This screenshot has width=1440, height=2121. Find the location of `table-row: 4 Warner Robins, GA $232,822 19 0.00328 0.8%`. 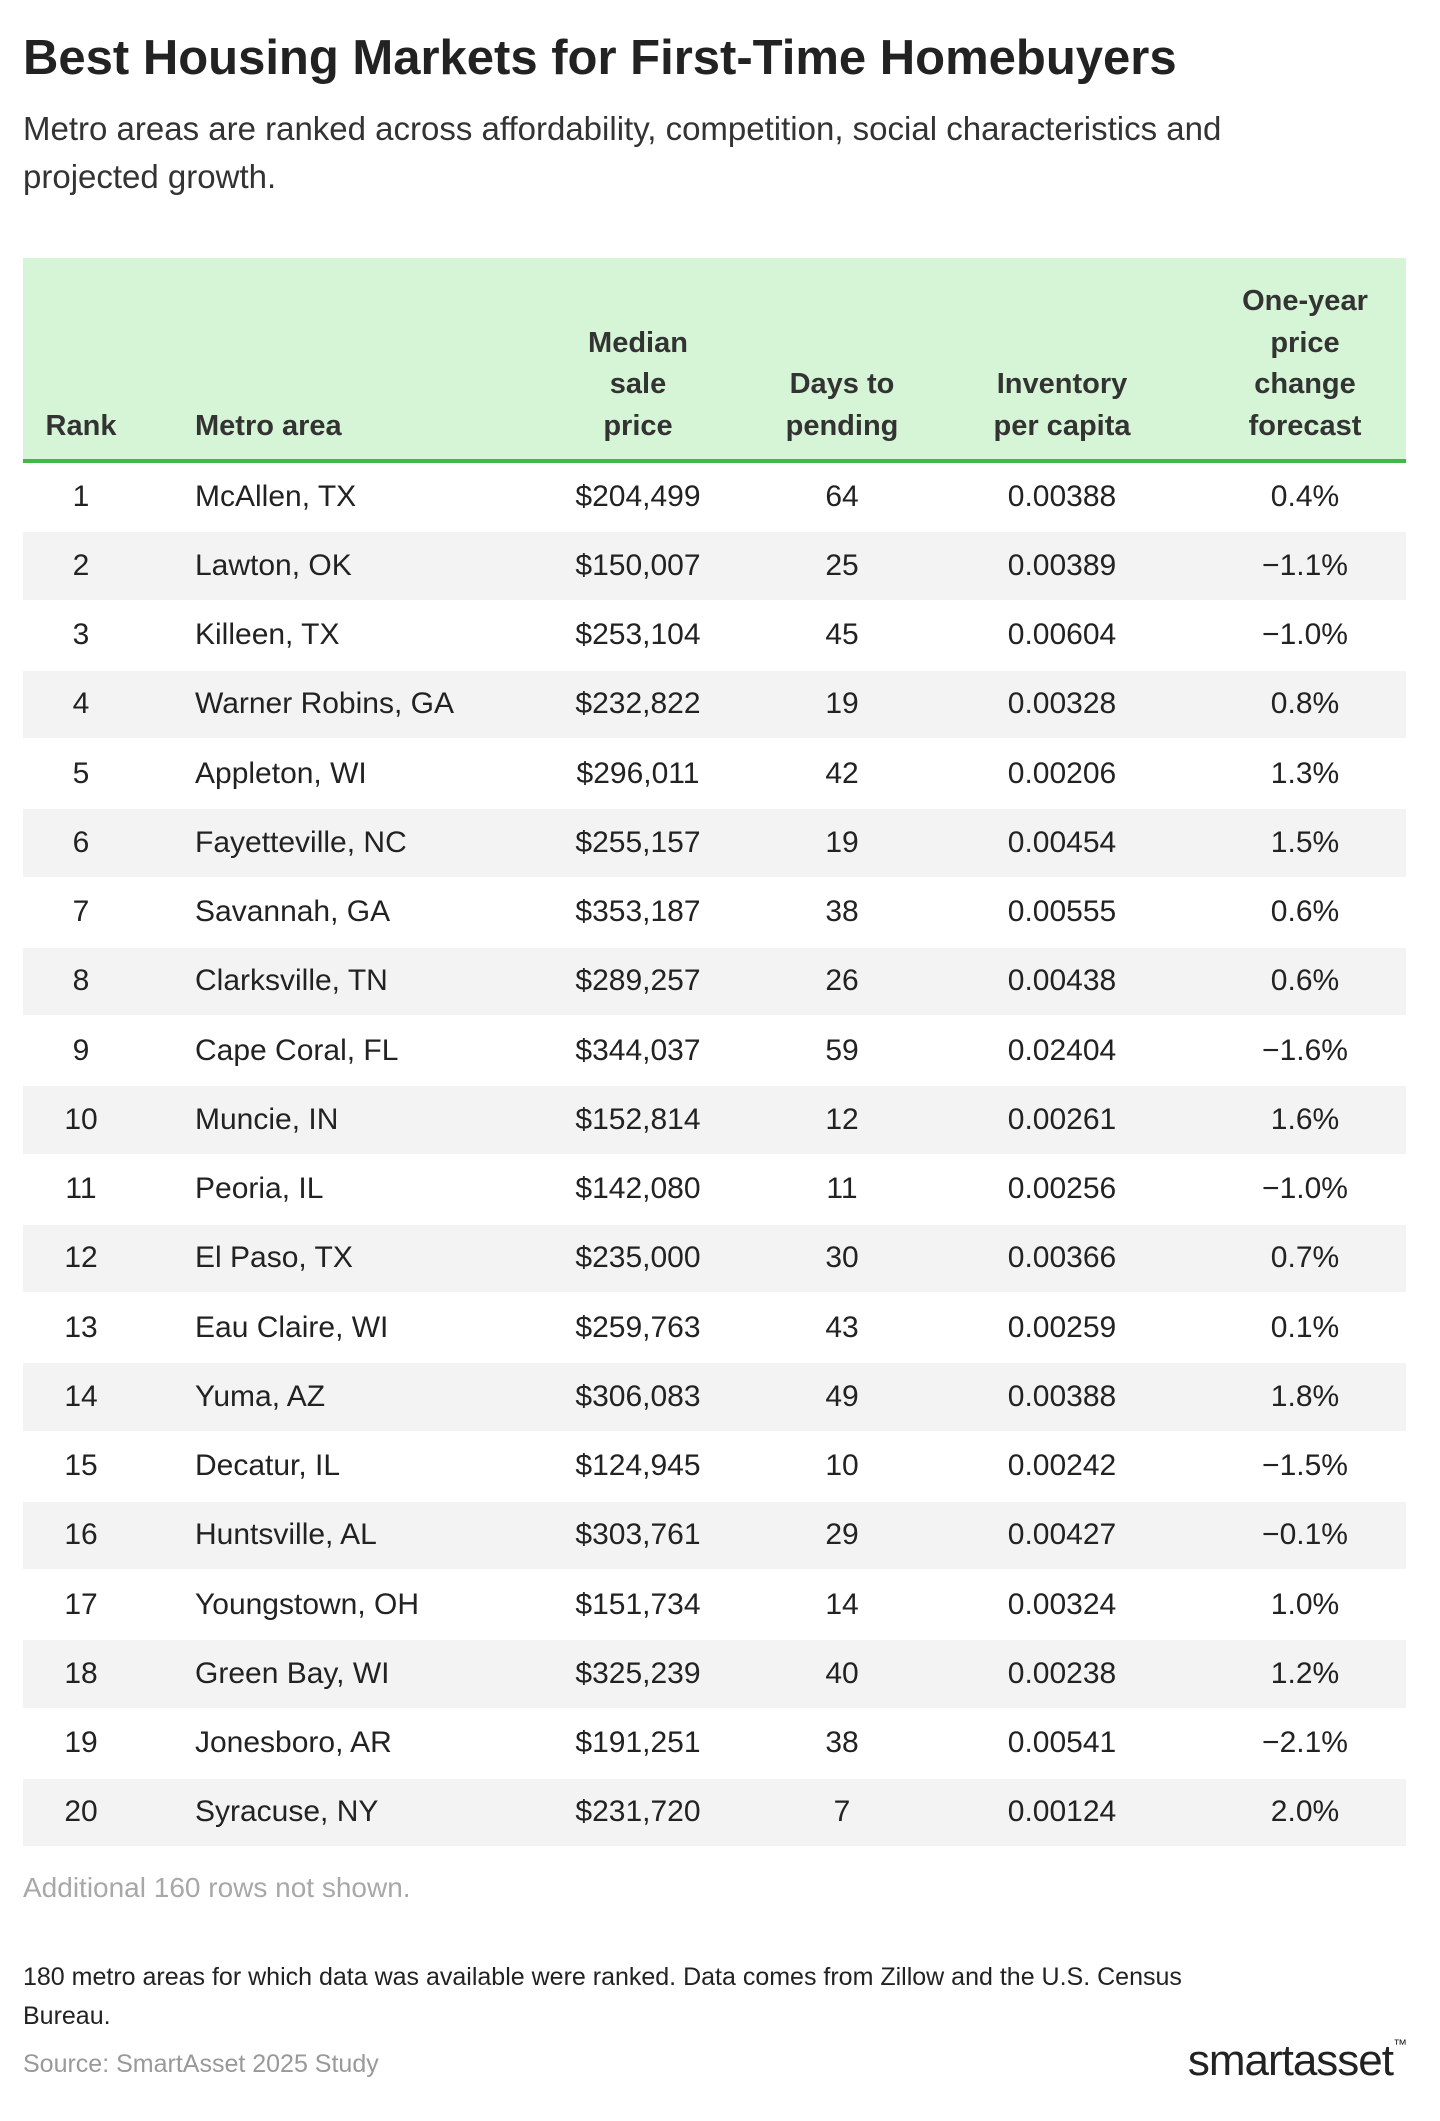

table-row: 4 Warner Robins, GA $232,822 19 0.00328 0.8% is located at coordinates (714, 705).